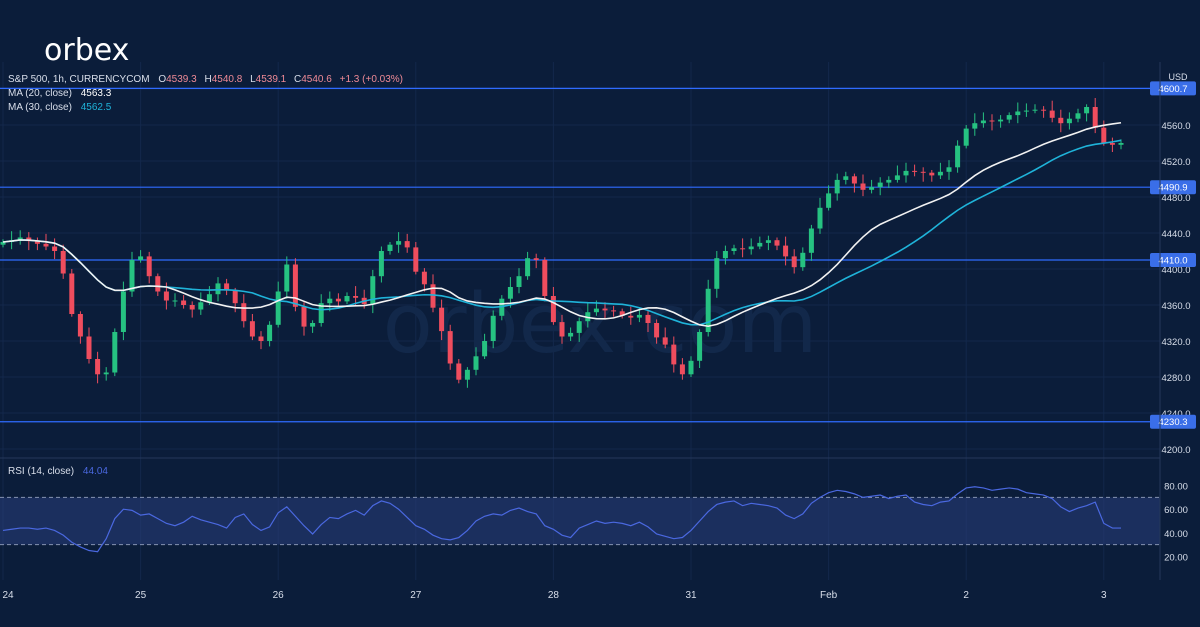  What do you see at coordinates (1175, 234) in the screenshot?
I see `price-tick-label: 4440.0` at bounding box center [1175, 234].